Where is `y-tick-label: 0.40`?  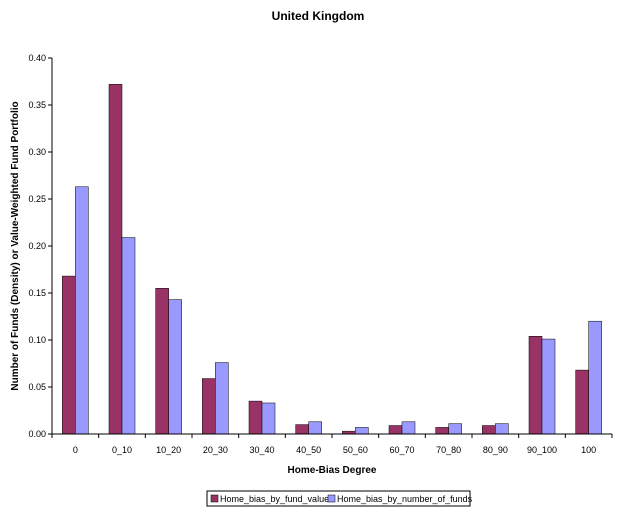 y-tick-label: 0.40 is located at coordinates (37, 58).